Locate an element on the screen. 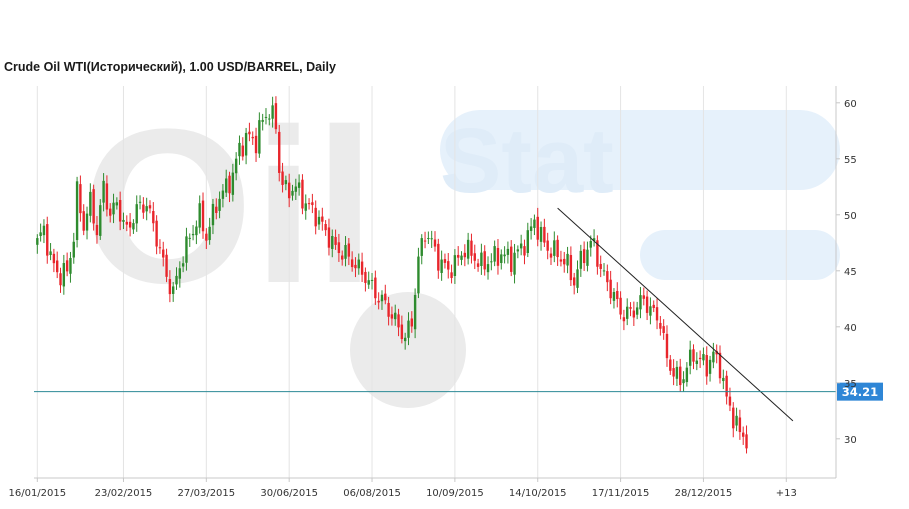 This screenshot has width=909, height=509. y-tick-label: 55 is located at coordinates (850, 160).